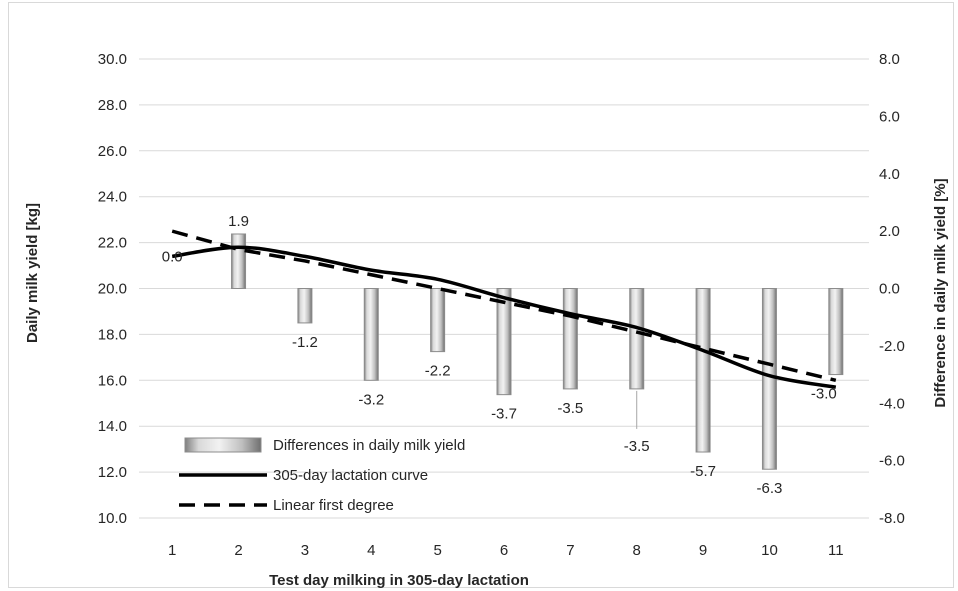  What do you see at coordinates (703, 550) in the screenshot?
I see `x-tick-label: 9` at bounding box center [703, 550].